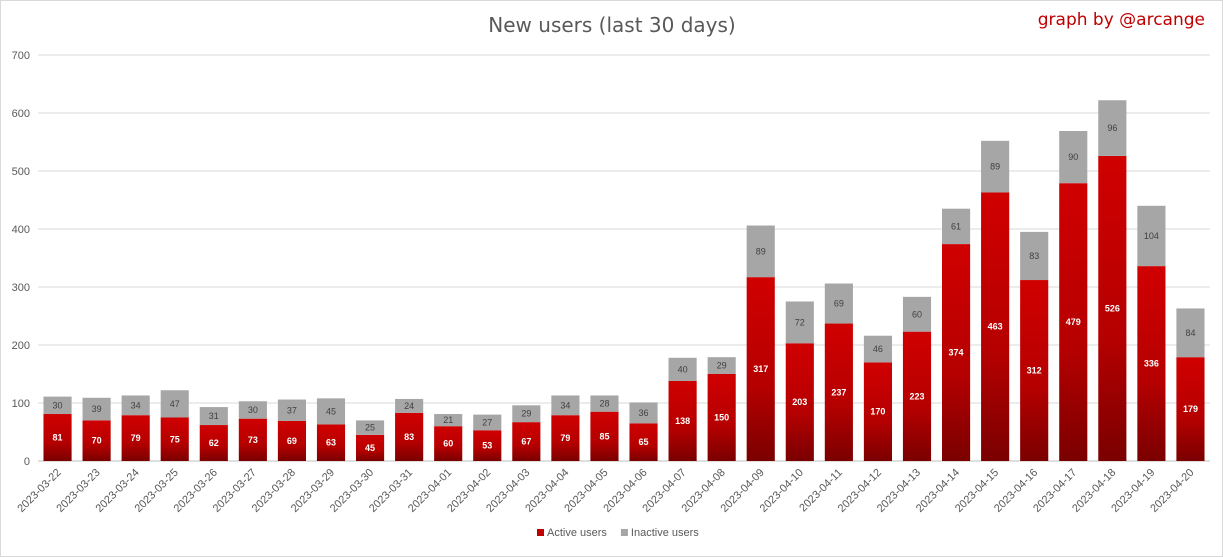 The width and height of the screenshot is (1223, 557). Describe the element at coordinates (21, 404) in the screenshot. I see `y-tick-label: 100` at that location.